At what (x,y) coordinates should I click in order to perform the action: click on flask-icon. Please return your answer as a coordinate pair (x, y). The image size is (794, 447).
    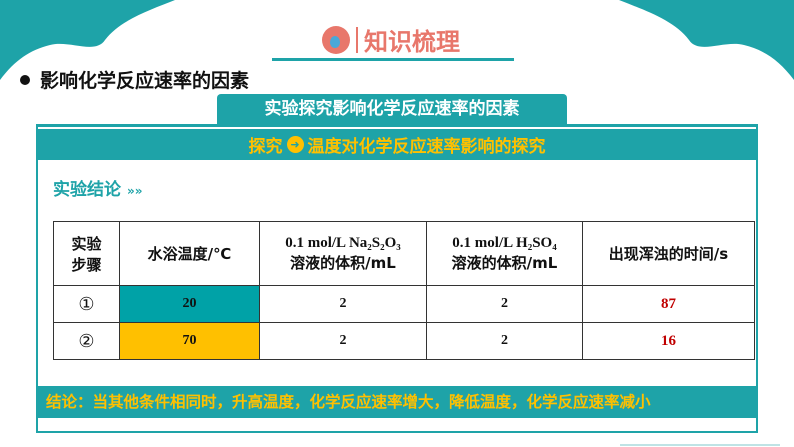
    Looking at the image, I should click on (336, 39).